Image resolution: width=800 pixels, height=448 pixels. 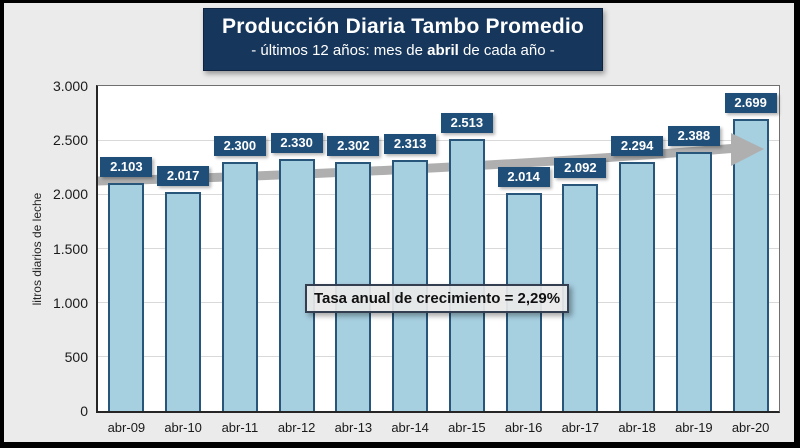 What do you see at coordinates (126, 427) in the screenshot?
I see `x-tick-label: abr-09` at bounding box center [126, 427].